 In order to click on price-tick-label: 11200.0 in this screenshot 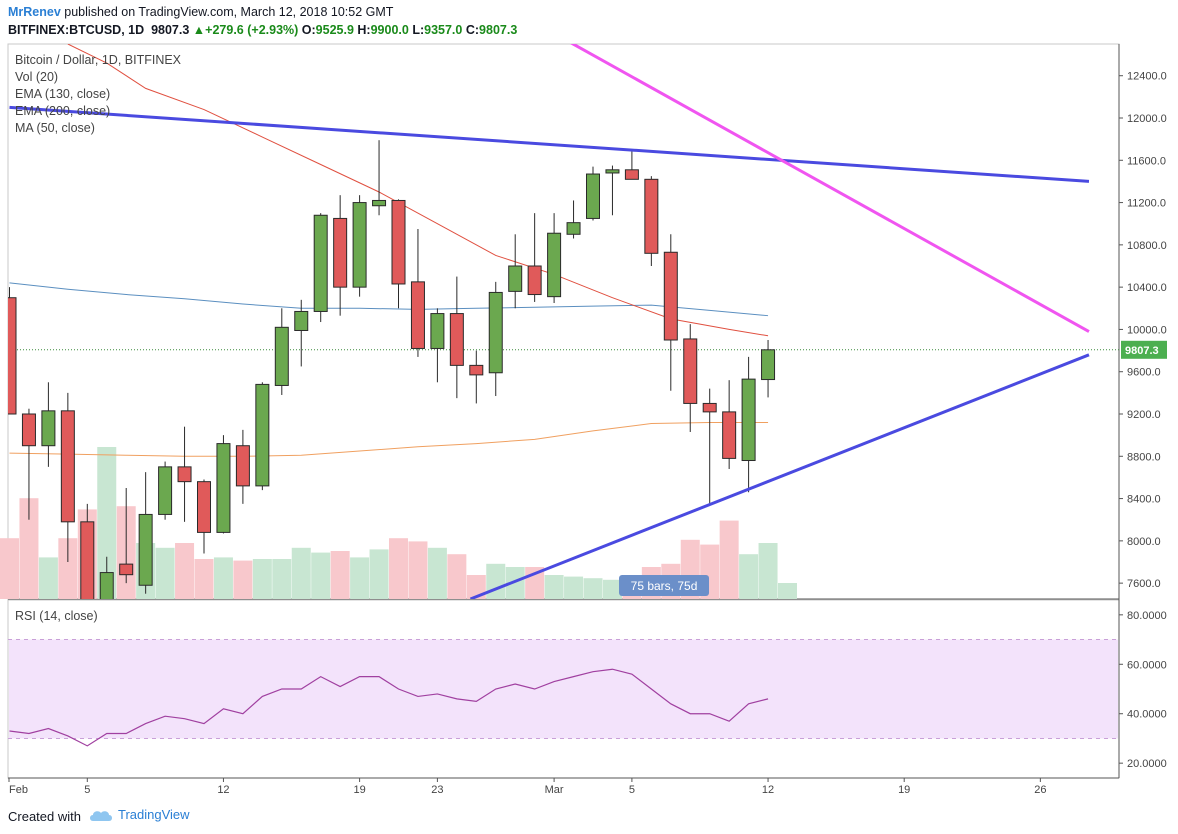, I will do `click(1146, 204)`.